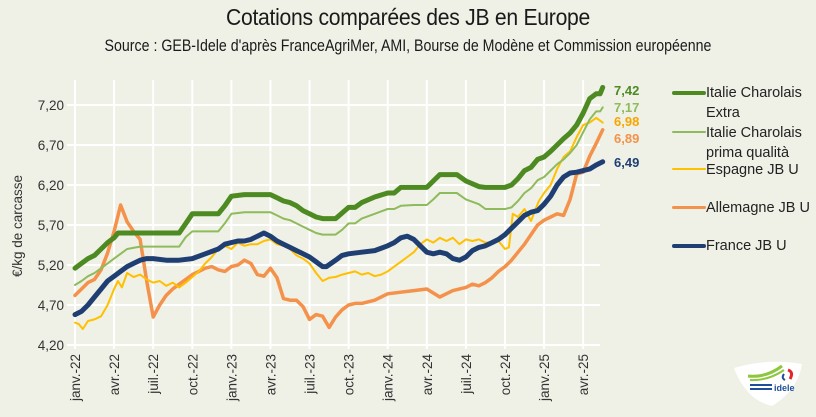  What do you see at coordinates (758, 208) in the screenshot?
I see `legend-label: Allemagne JB U` at bounding box center [758, 208].